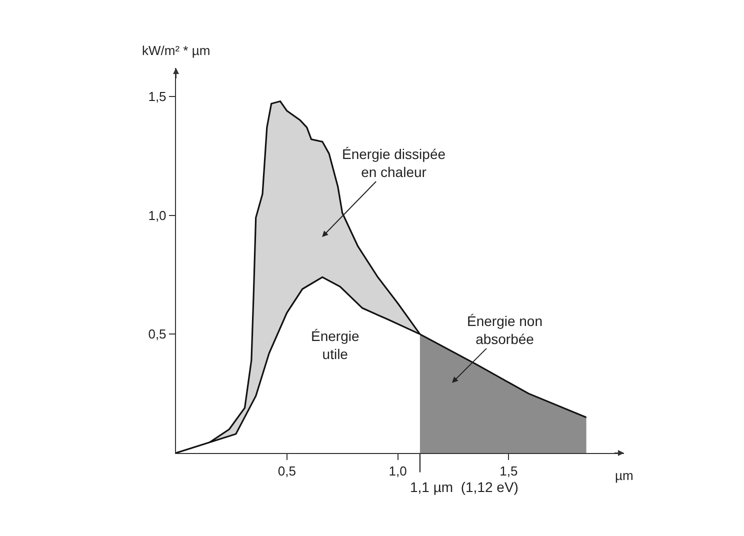  What do you see at coordinates (394, 163) in the screenshot?
I see `annotation: Énergie dissipée en chaleur` at bounding box center [394, 163].